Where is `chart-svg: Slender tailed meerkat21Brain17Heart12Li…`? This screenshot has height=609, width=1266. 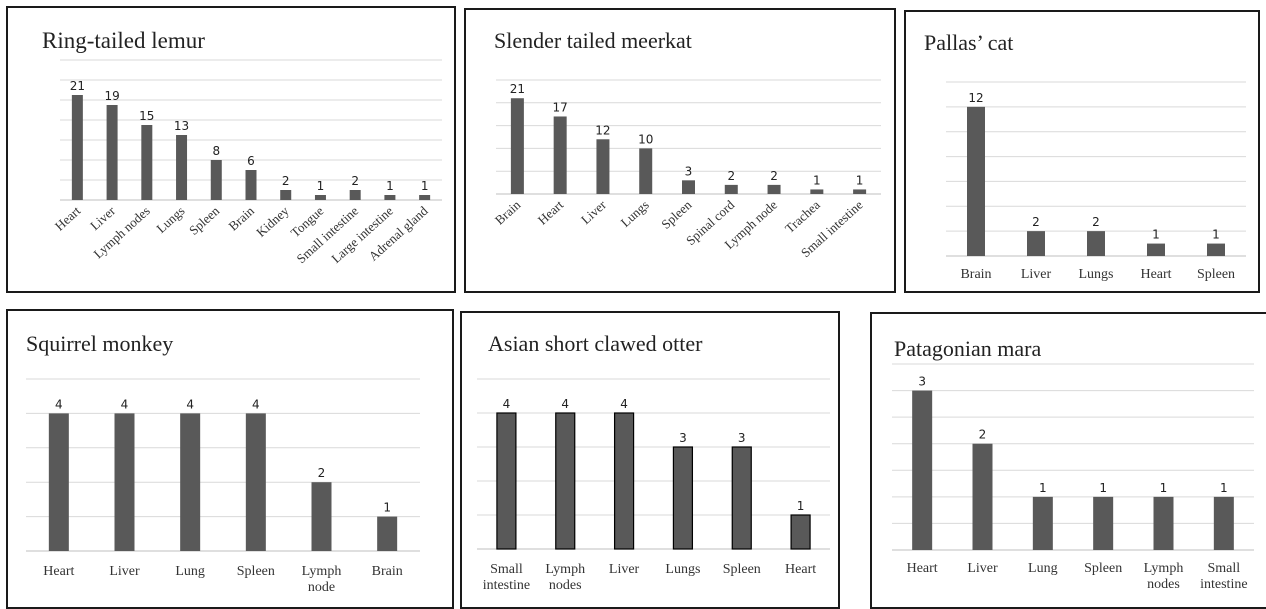 chart-svg: Slender tailed meerkat21Brain17Heart12Li… is located at coordinates (686, 144).